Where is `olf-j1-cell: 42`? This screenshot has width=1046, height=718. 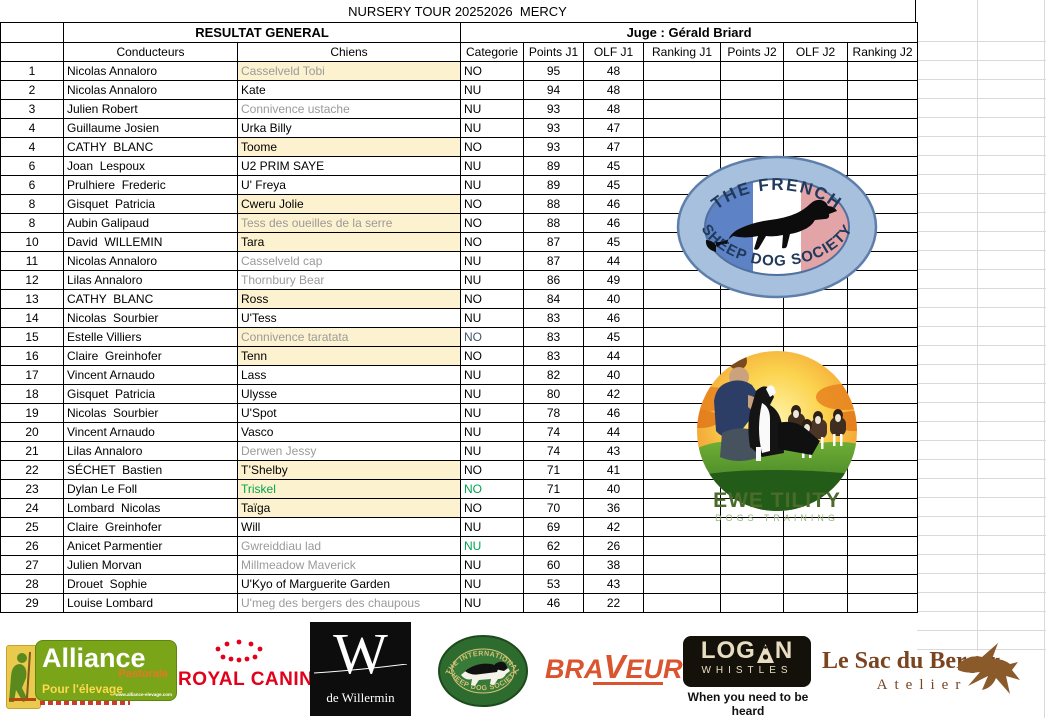
olf-j1-cell: 42 is located at coordinates (614, 527).